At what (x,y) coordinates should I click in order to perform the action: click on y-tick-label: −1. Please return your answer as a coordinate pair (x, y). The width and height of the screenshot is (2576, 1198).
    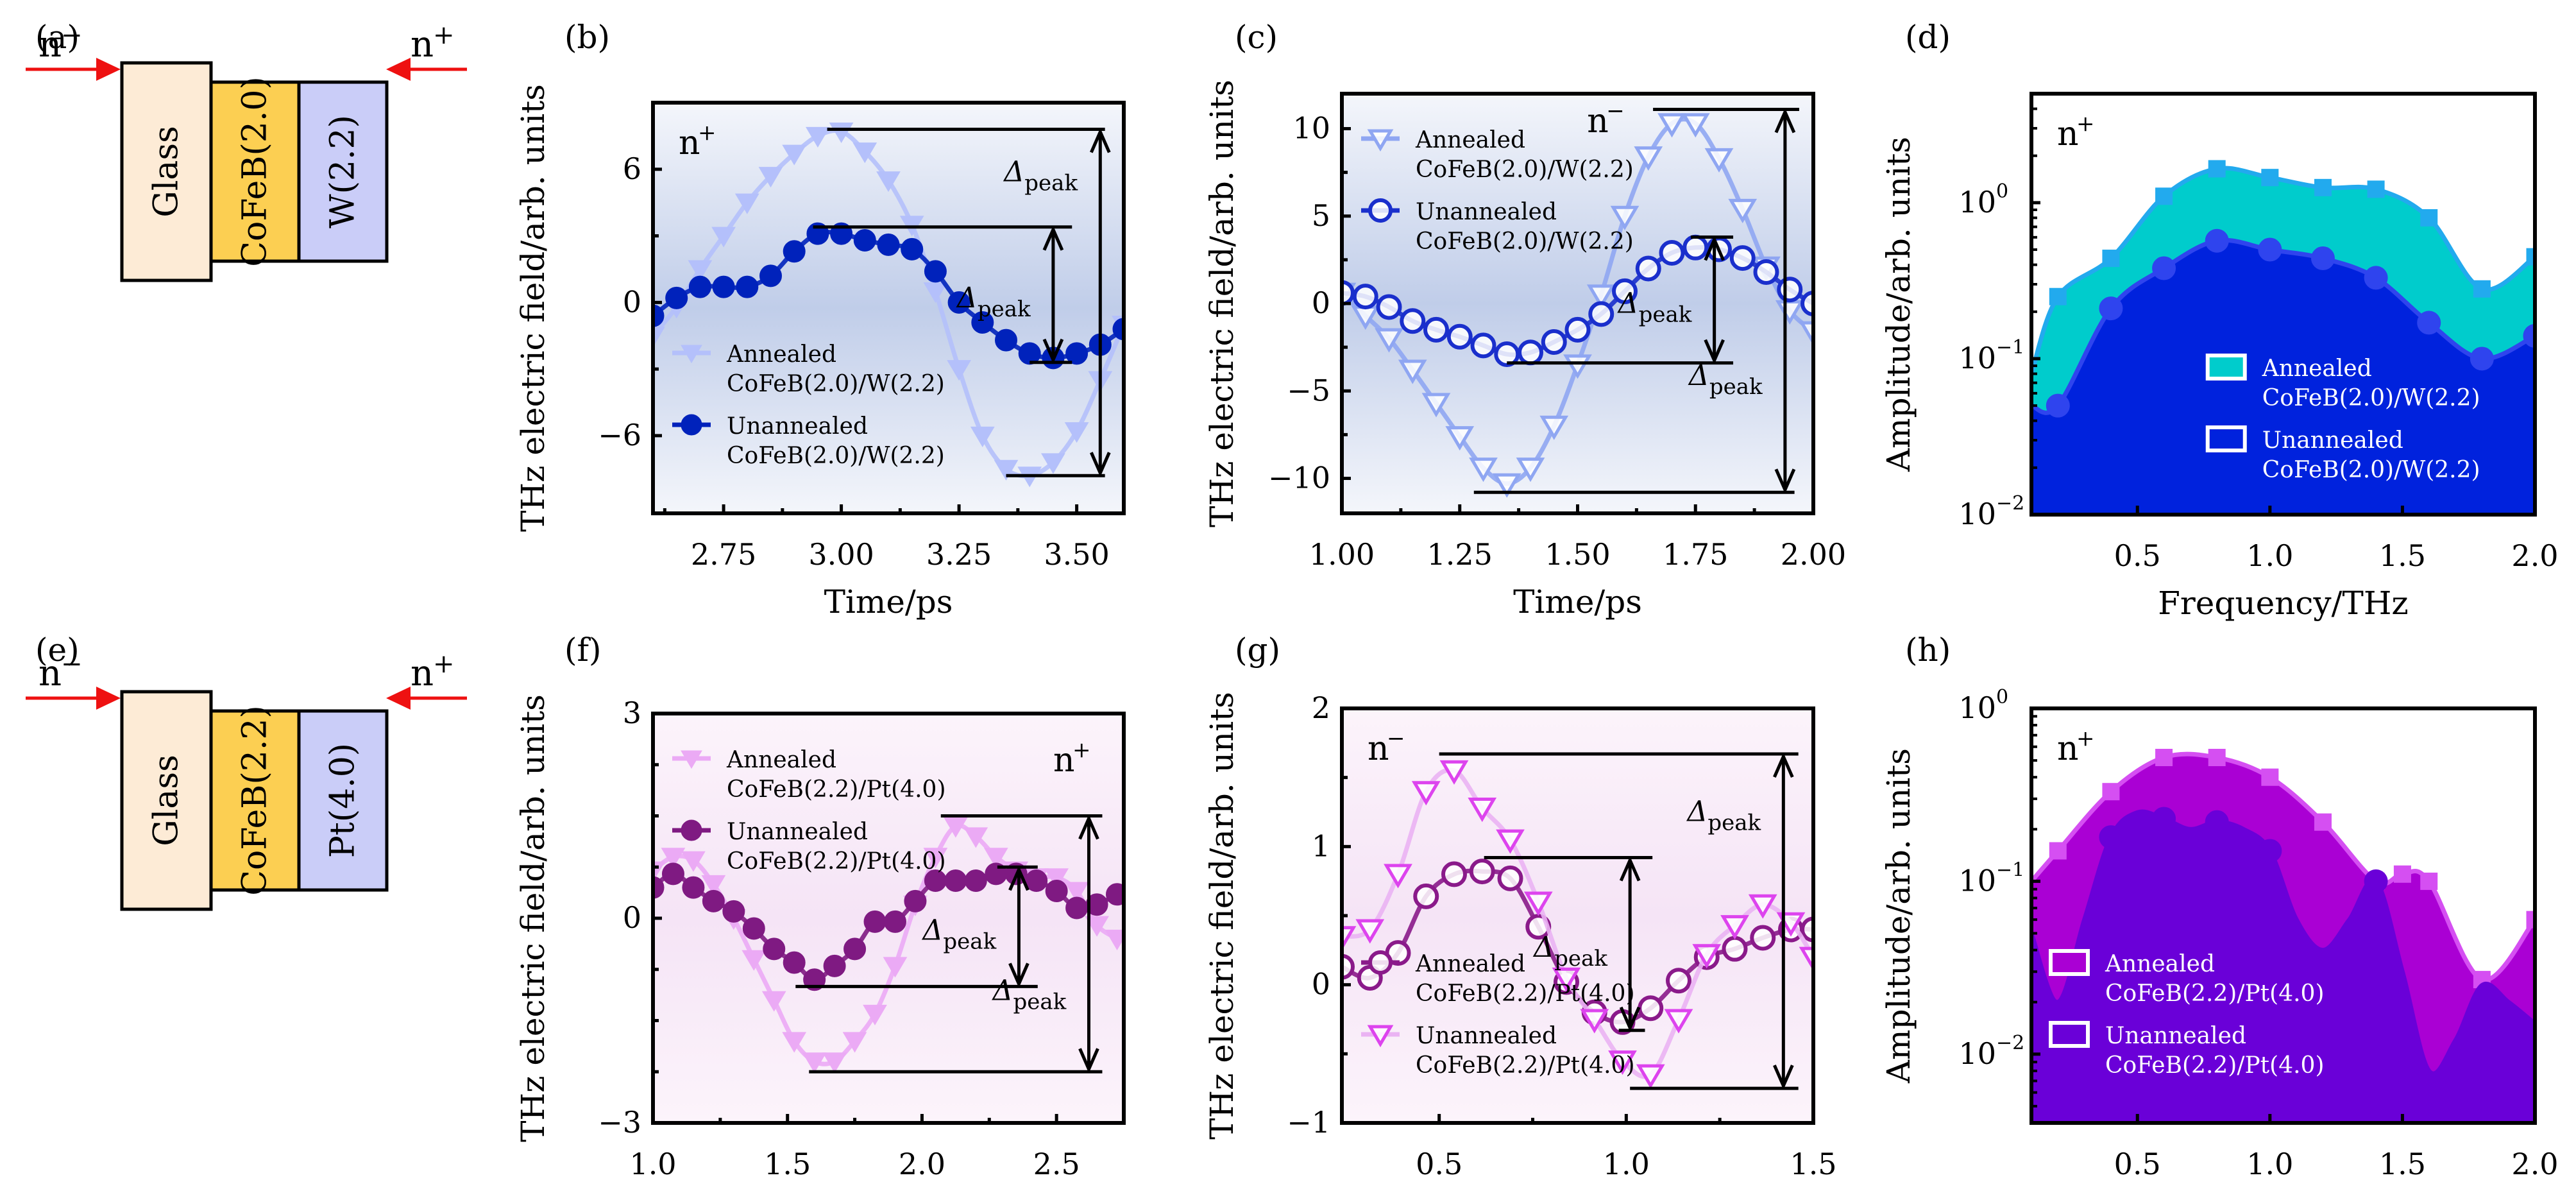
    Looking at the image, I should click on (1308, 1122).